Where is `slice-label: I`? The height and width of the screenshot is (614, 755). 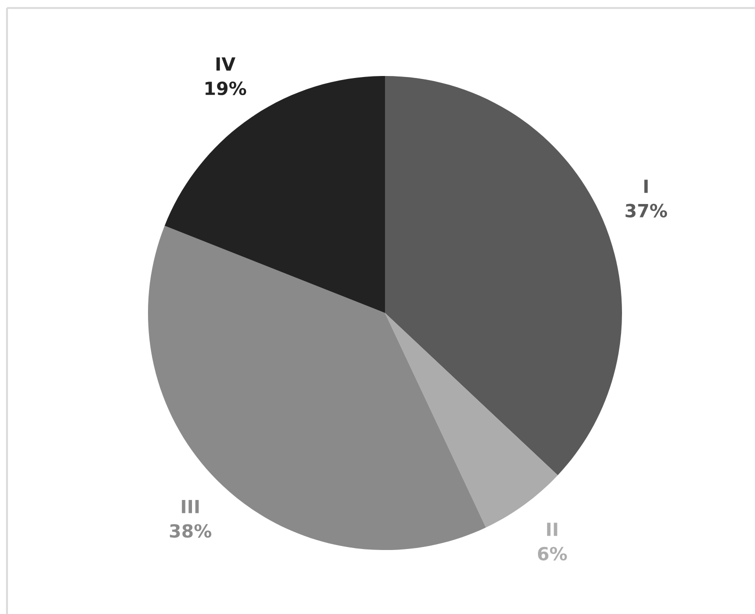
slice-label: I is located at coordinates (646, 186).